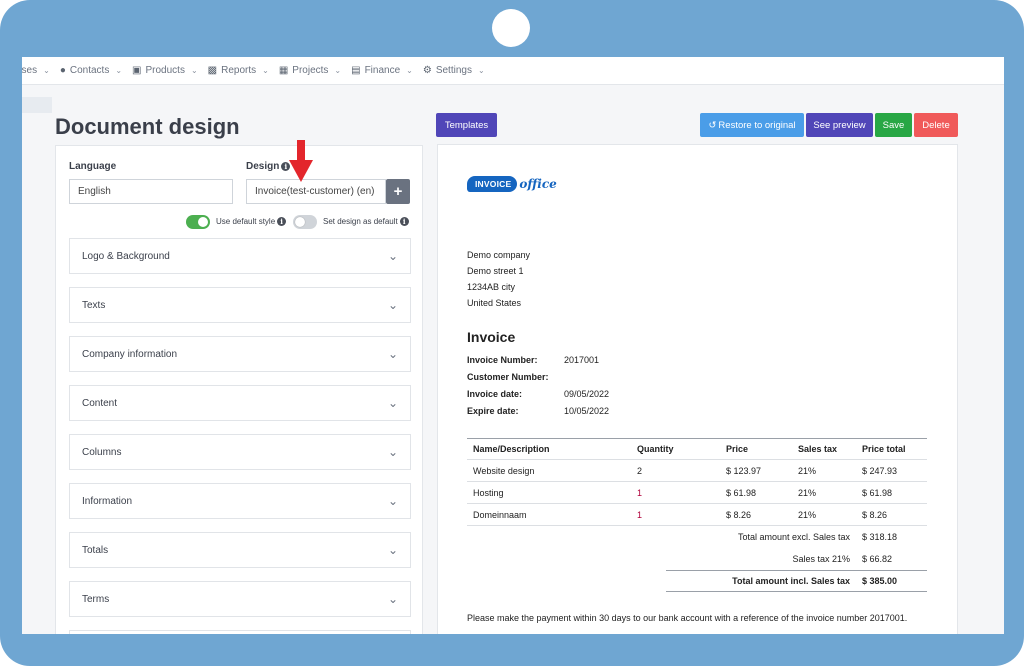 This screenshot has width=1024, height=666. What do you see at coordinates (240, 452) in the screenshot?
I see `section-columns: Columns ⌄` at bounding box center [240, 452].